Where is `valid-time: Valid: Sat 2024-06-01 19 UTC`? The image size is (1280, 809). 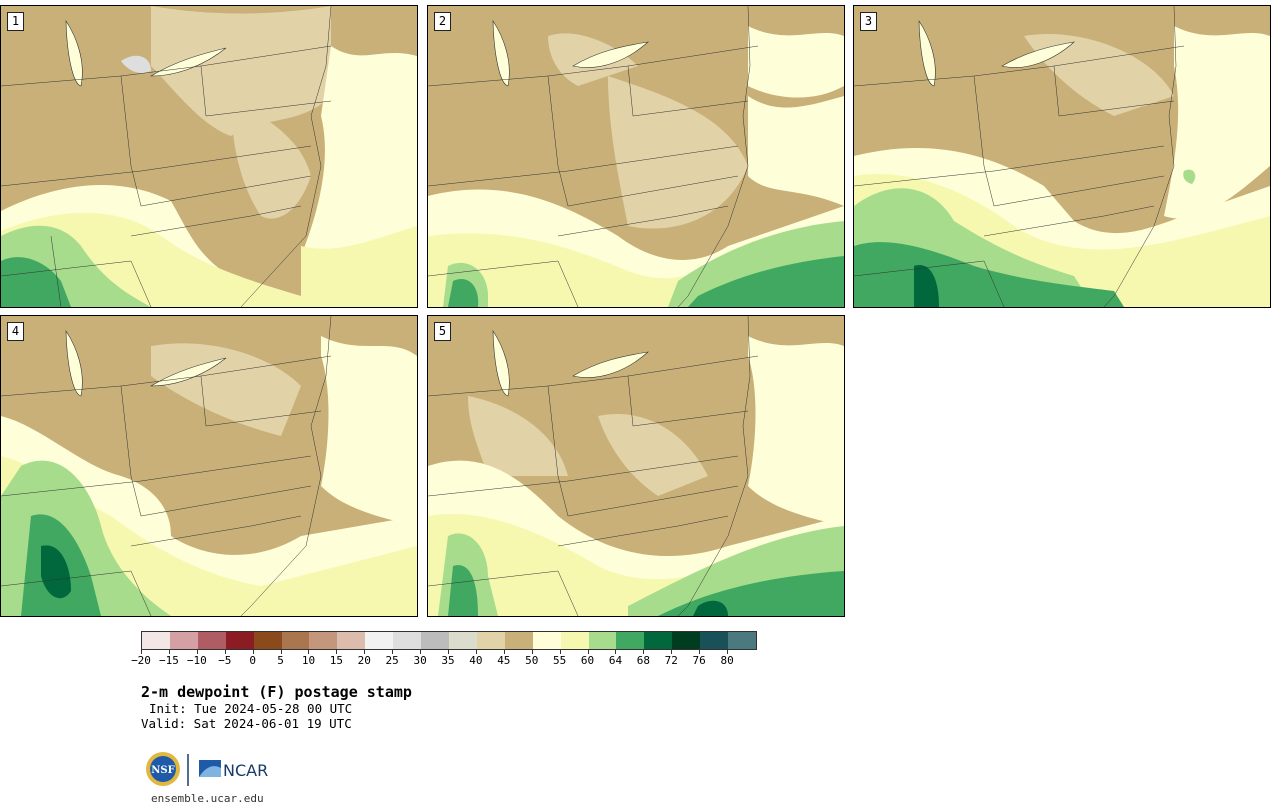 valid-time: Valid: Sat 2024-06-01 19 UTC is located at coordinates (246, 723).